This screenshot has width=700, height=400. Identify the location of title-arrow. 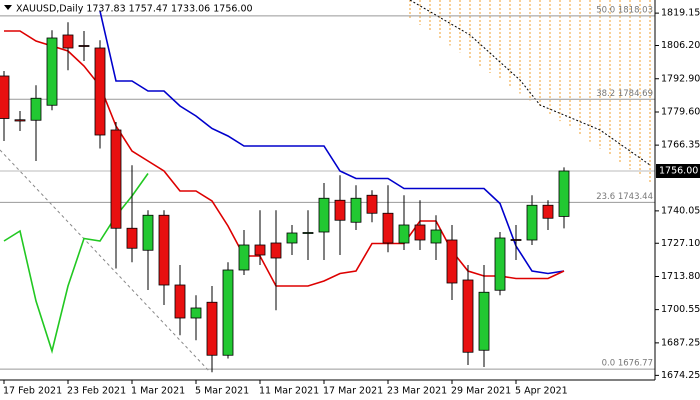
(8, 7).